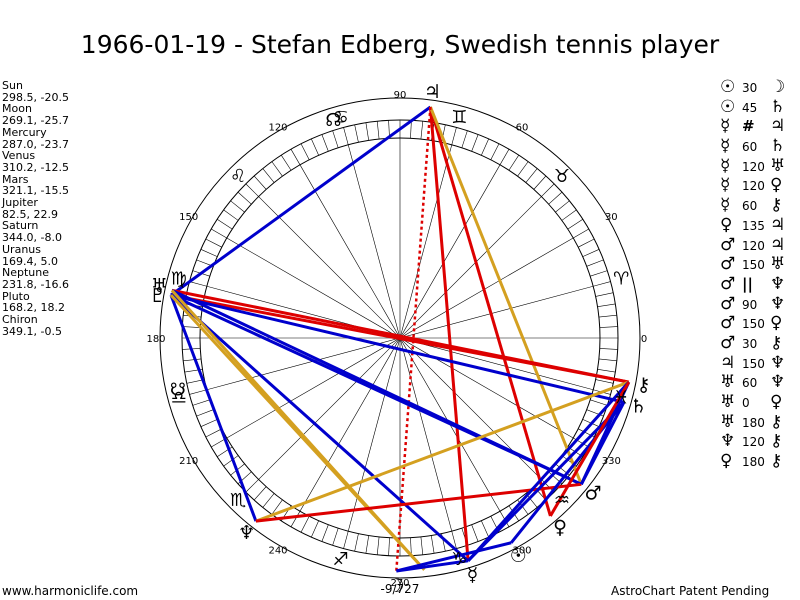 Image resolution: width=800 pixels, height=600 pixels. Describe the element at coordinates (752, 383) in the screenshot. I see `aspect-row: ♅ 60 ♆` at that location.